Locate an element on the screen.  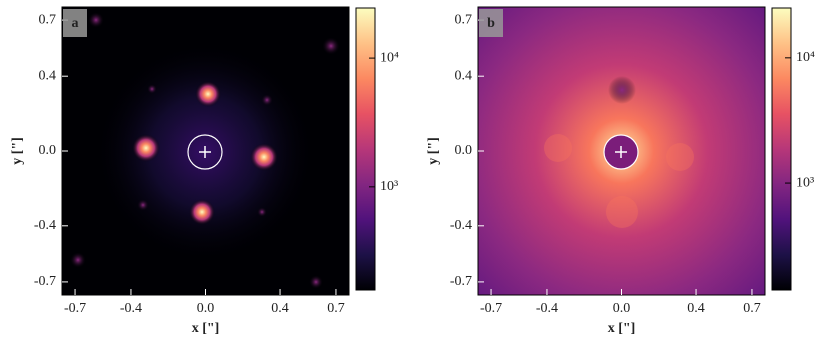
panel-label: a is located at coordinates (75, 23).